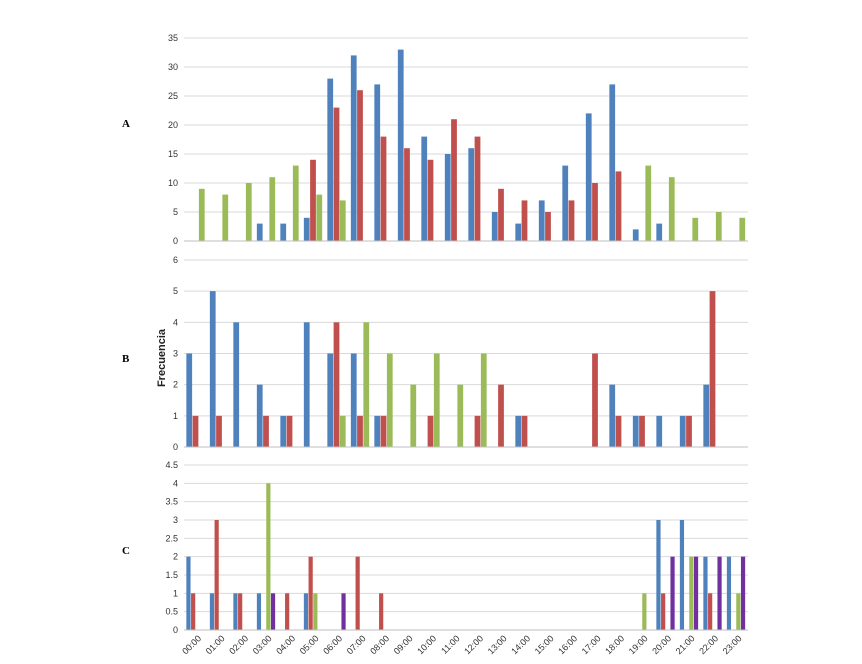  What do you see at coordinates (638, 644) in the screenshot?
I see `x-tick-label: 19:00` at bounding box center [638, 644].